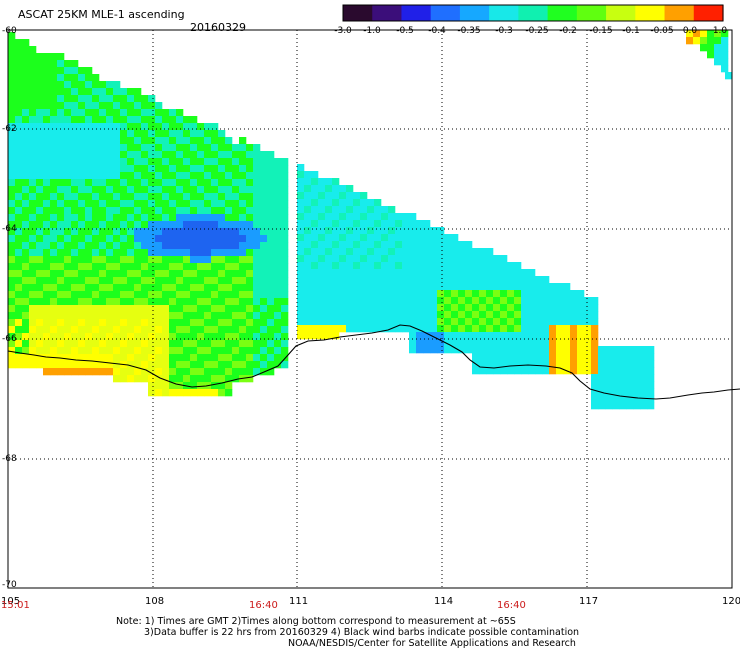  I want to click on colorbar-swatch, so click(679, 13).